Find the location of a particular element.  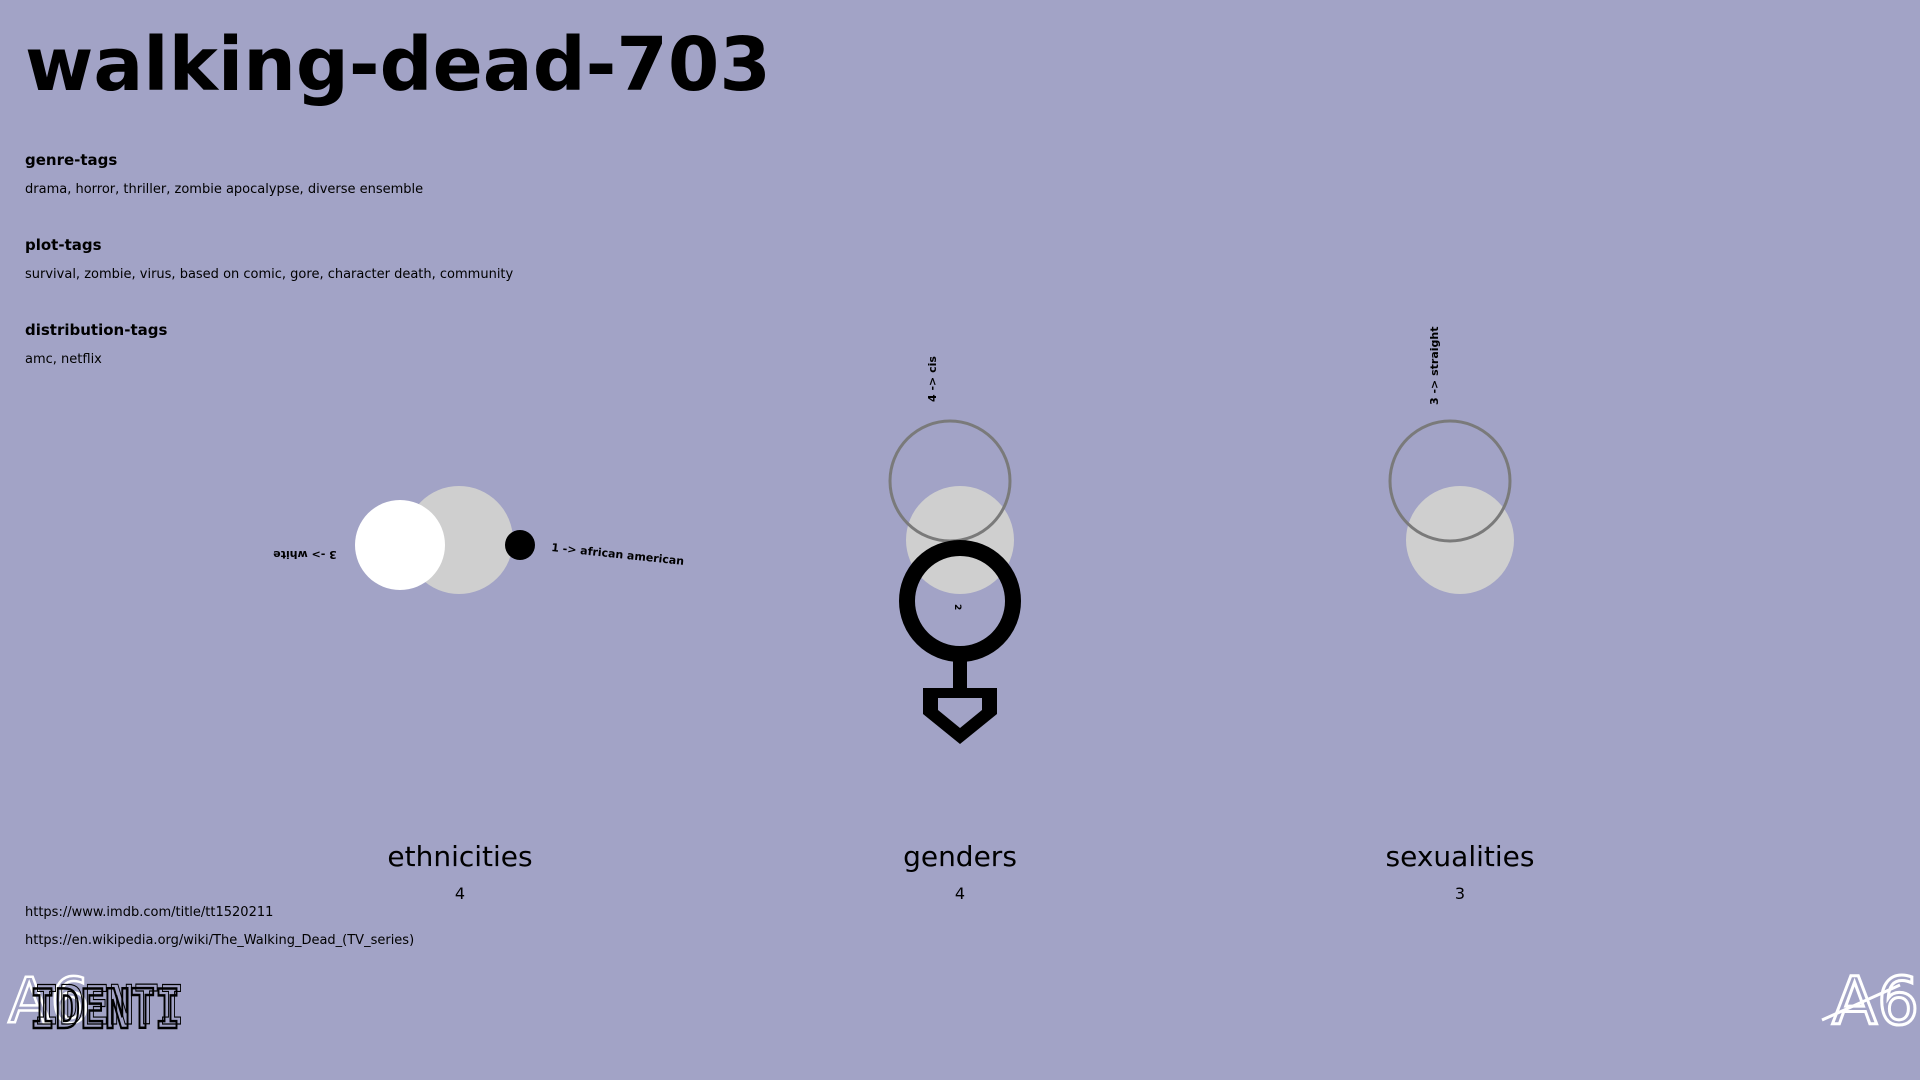

gender-inner-annotation: 2 is located at coordinates (957, 607).